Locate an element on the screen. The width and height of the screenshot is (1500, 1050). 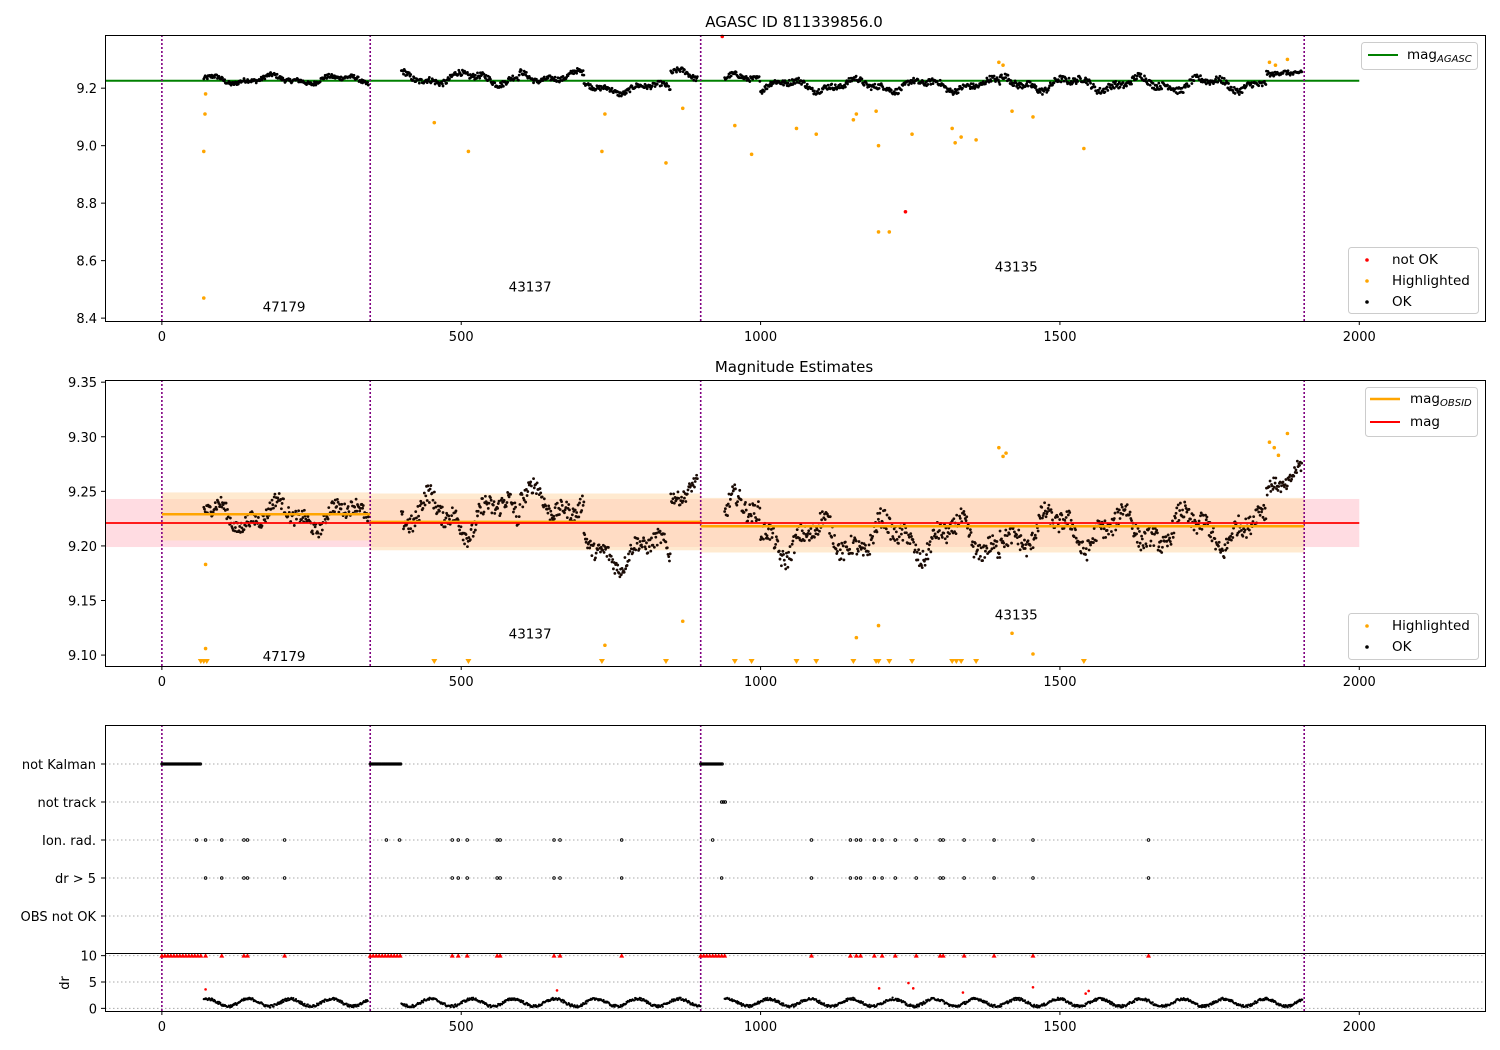
mag-obsid-legend-main: mag is located at coordinates (1425, 399).